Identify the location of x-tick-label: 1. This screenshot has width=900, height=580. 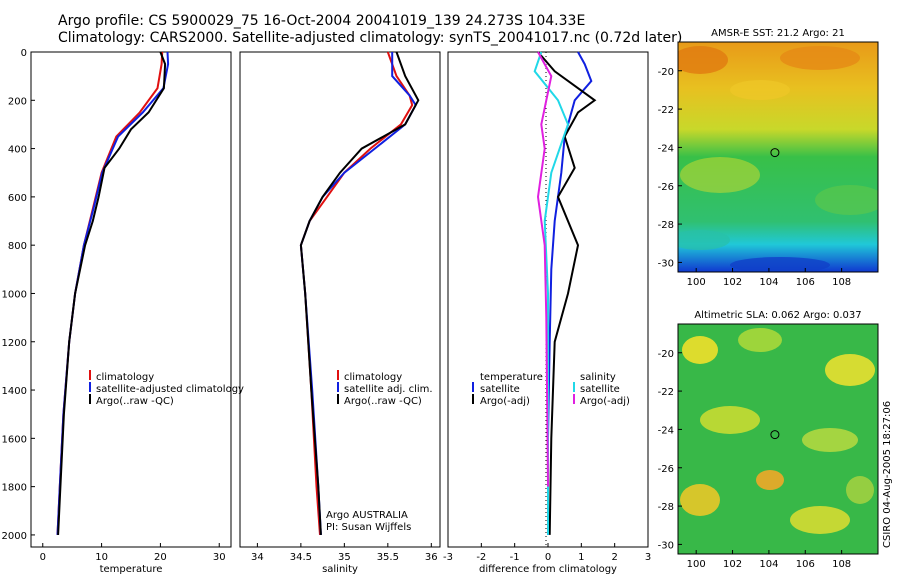
(581, 557).